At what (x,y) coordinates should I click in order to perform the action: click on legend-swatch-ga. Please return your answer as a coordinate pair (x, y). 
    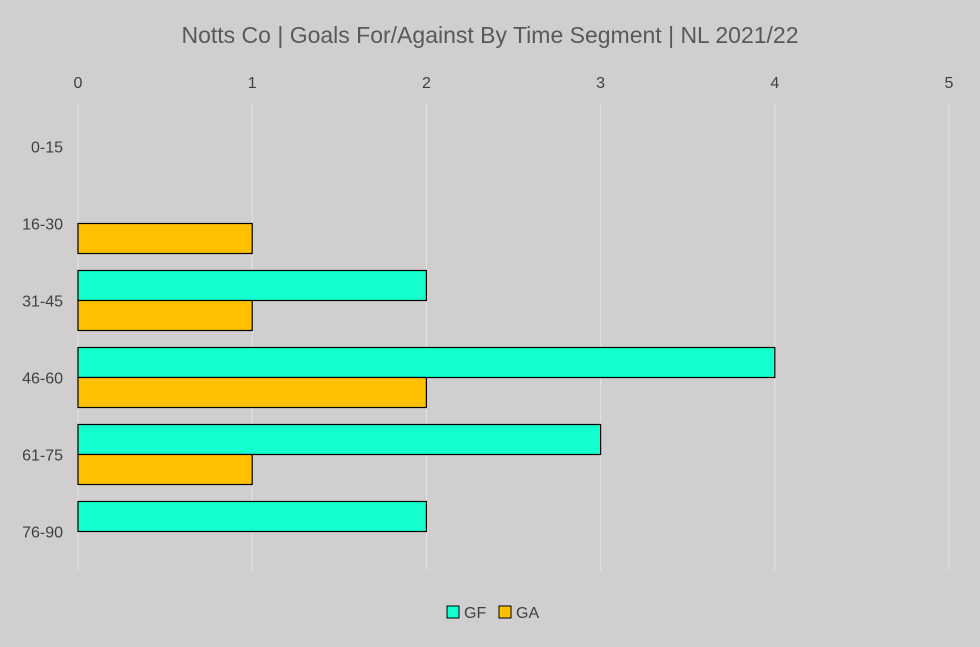
    Looking at the image, I should click on (505, 612).